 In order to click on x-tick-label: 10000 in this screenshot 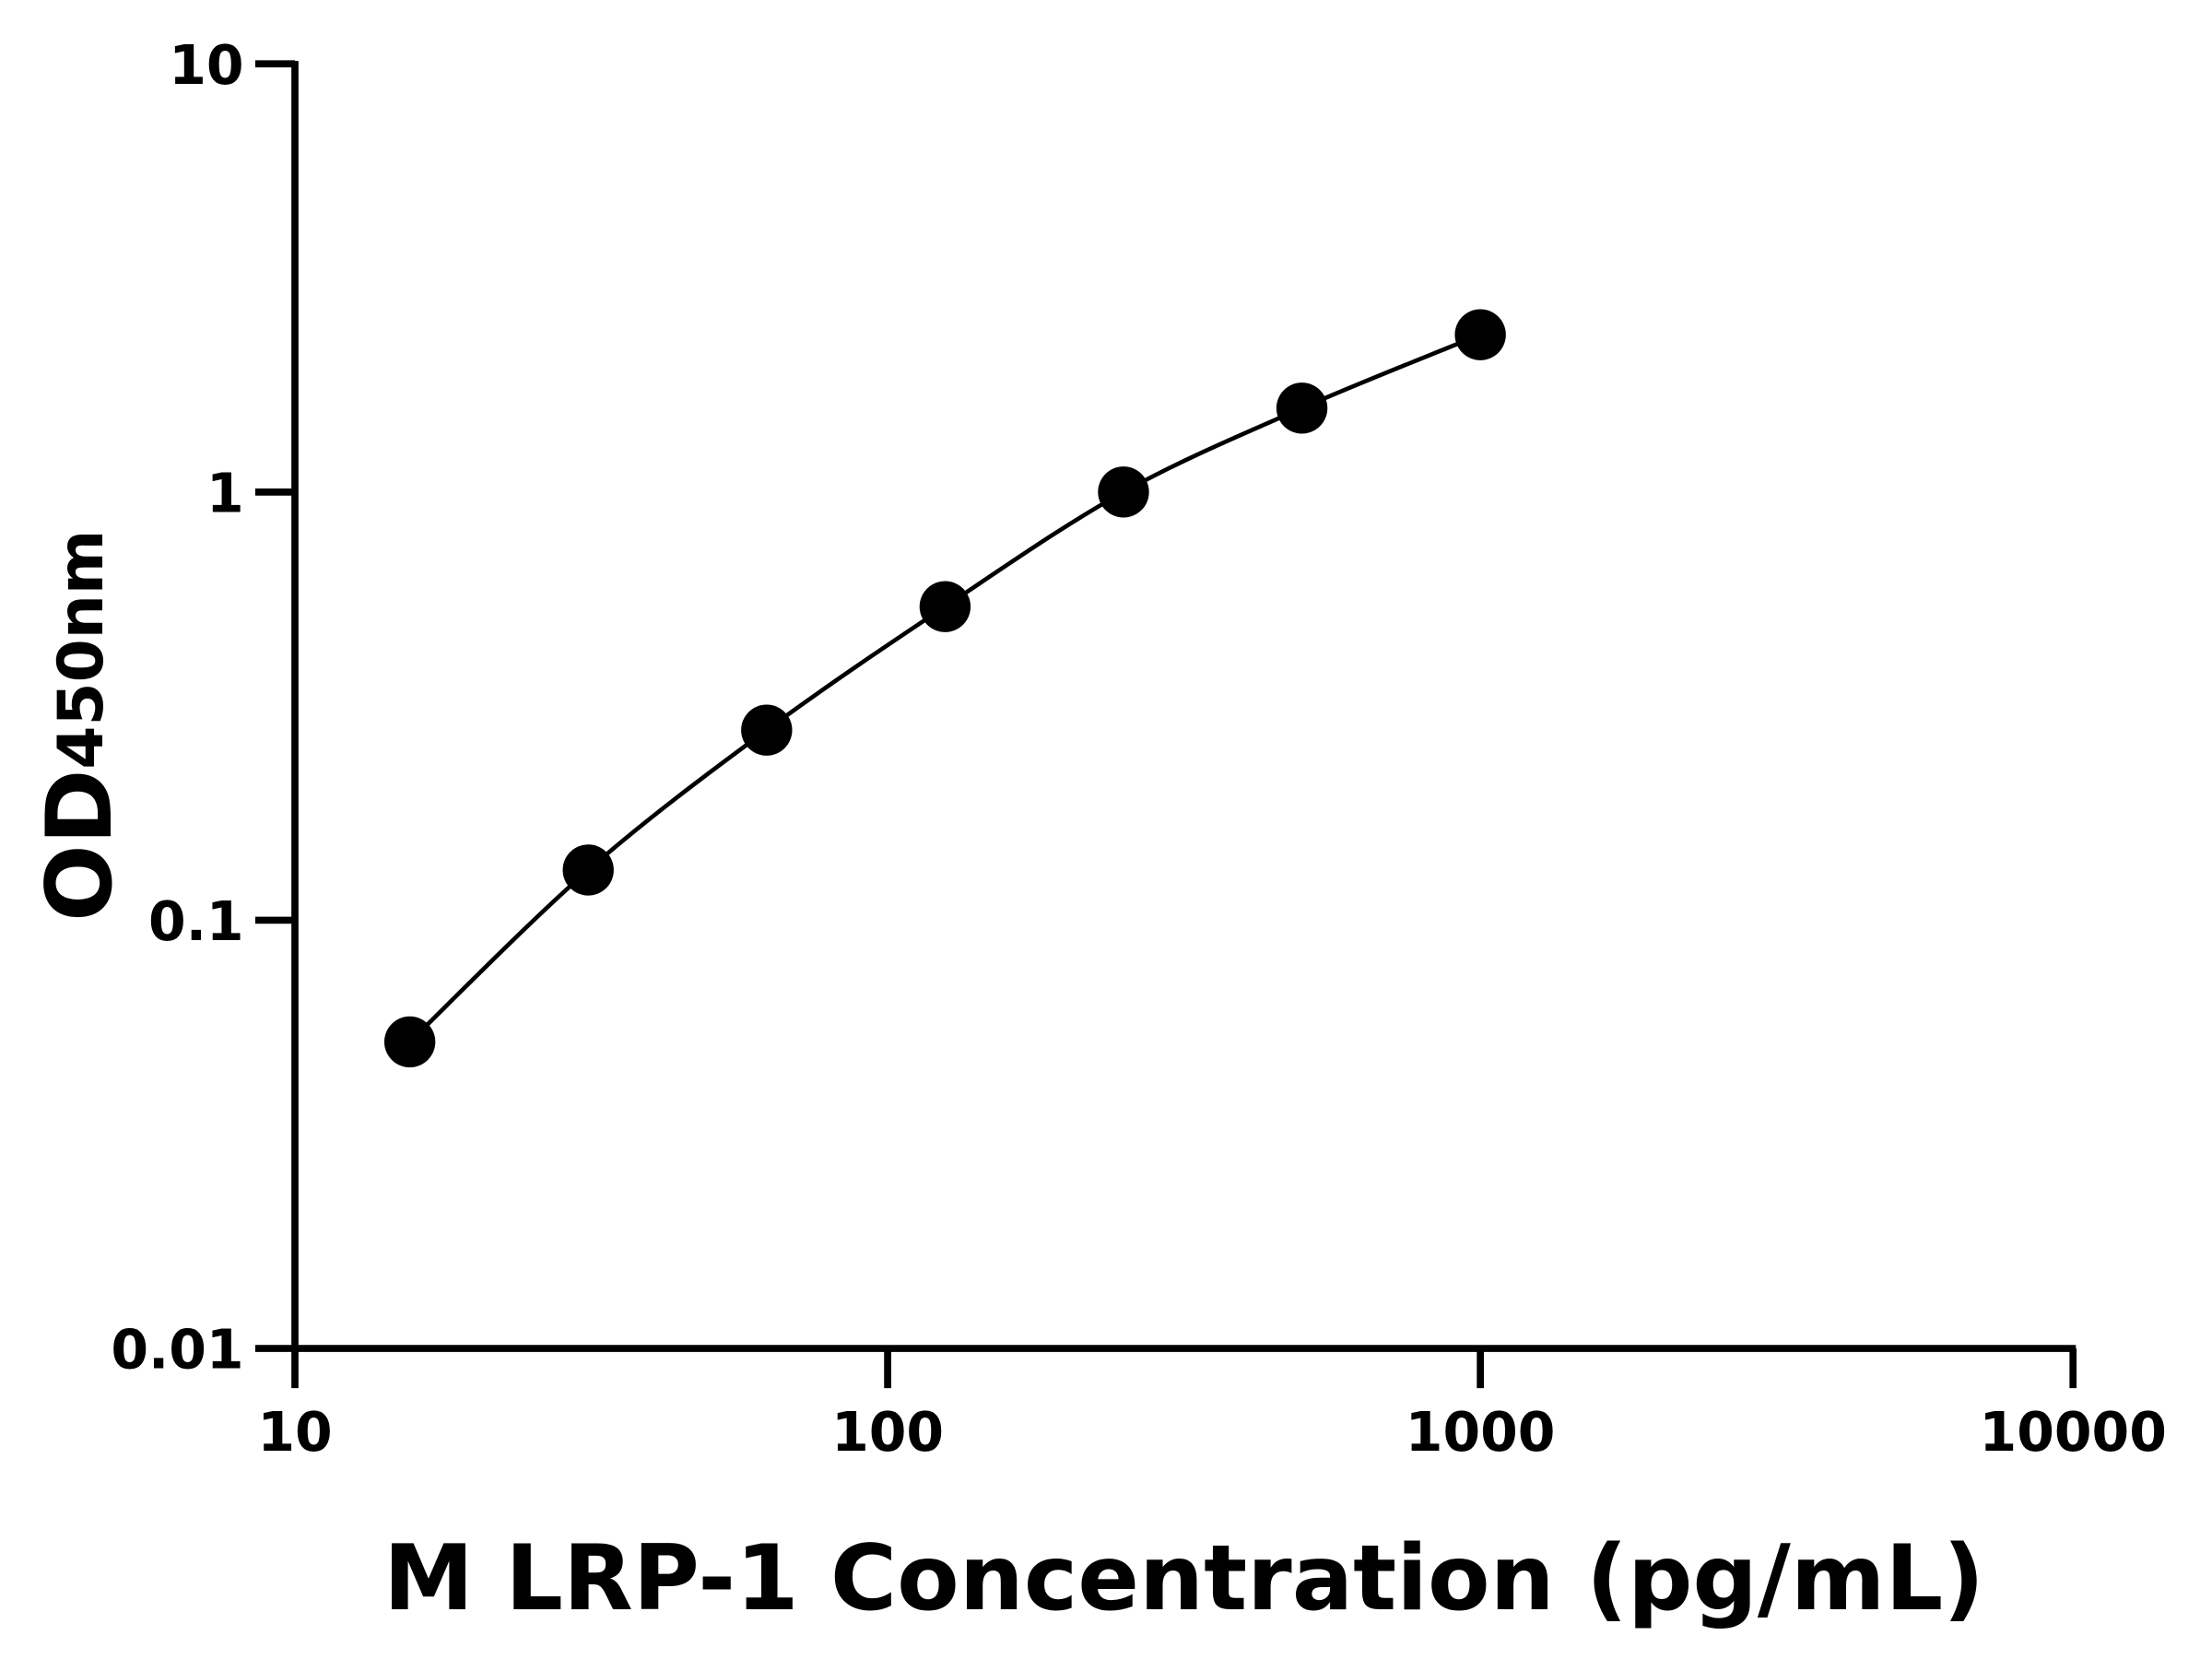, I will do `click(2073, 1432)`.